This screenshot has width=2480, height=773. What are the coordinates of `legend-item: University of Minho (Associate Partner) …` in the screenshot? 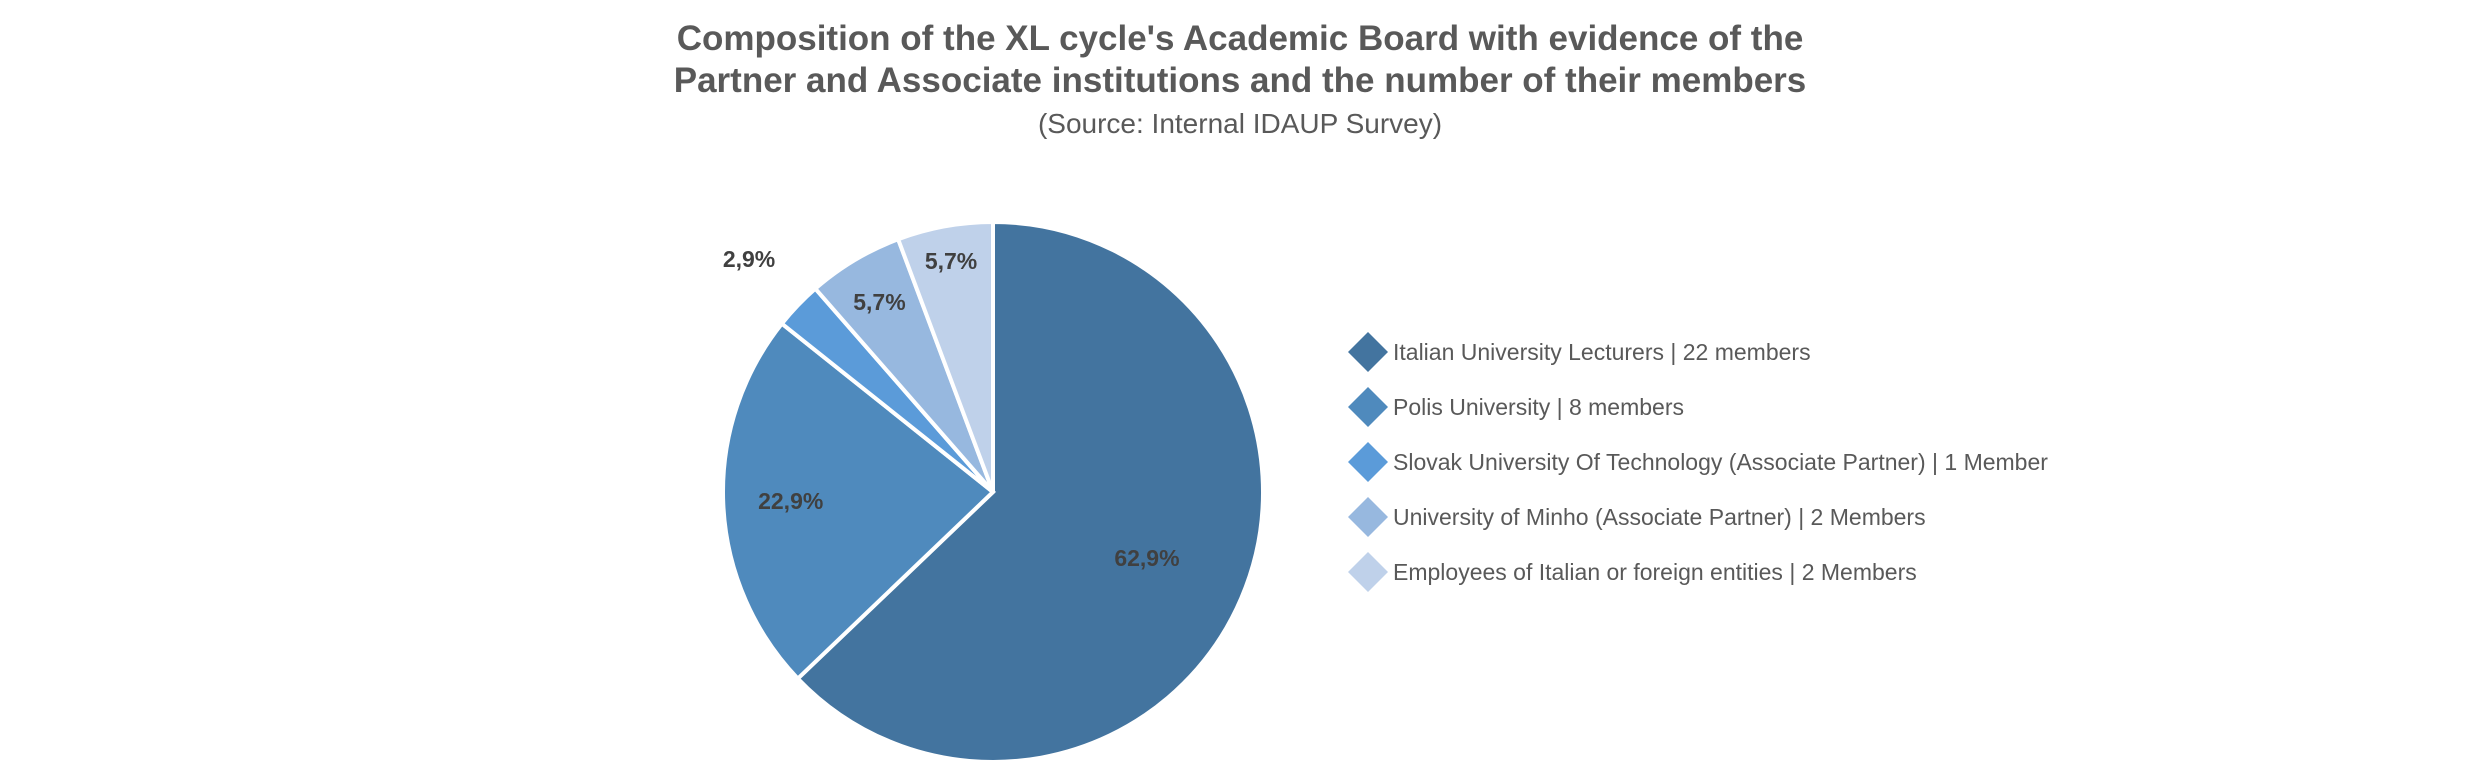 It's located at (1637, 517).